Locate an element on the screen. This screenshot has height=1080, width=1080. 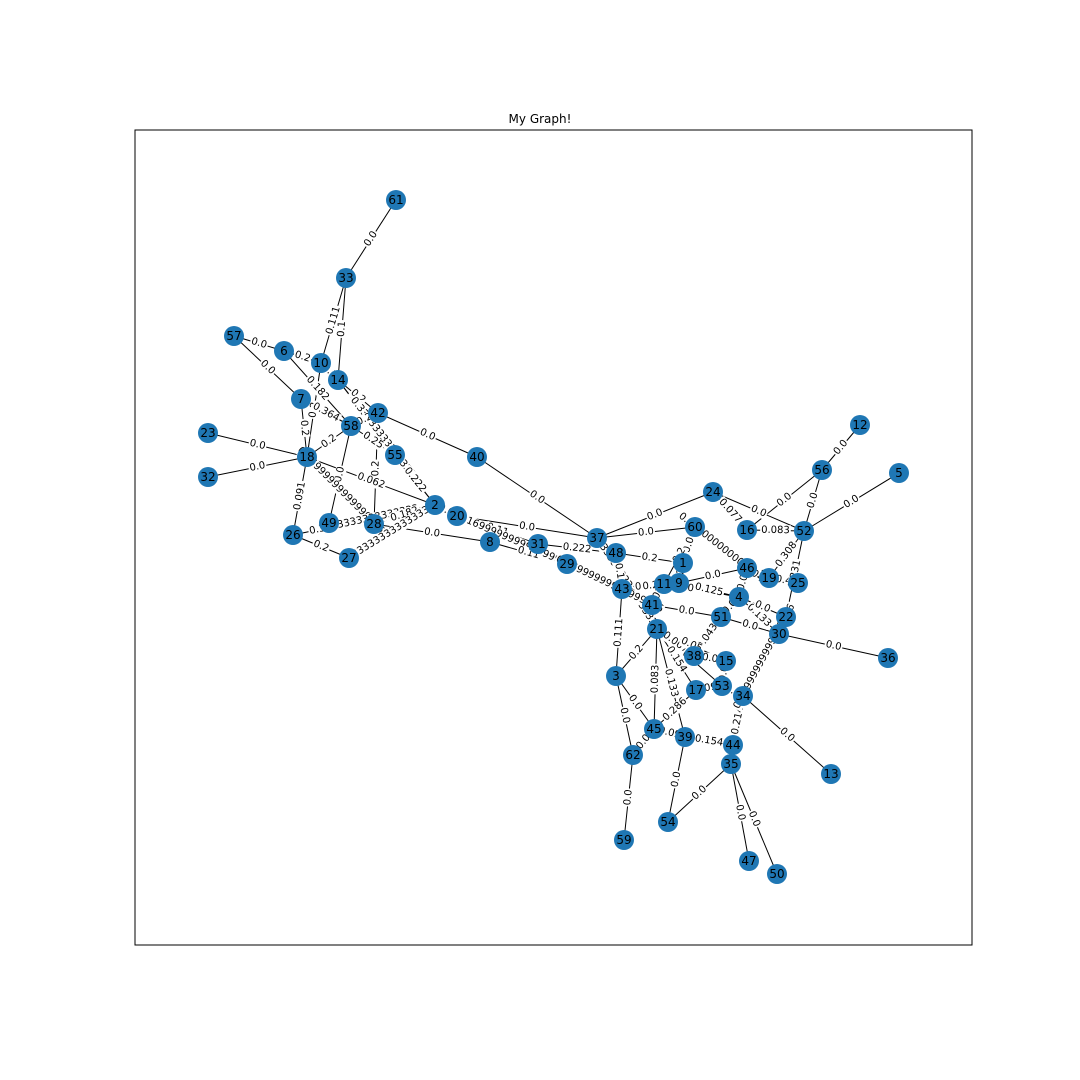
node-label: 12 is located at coordinates (859, 425).